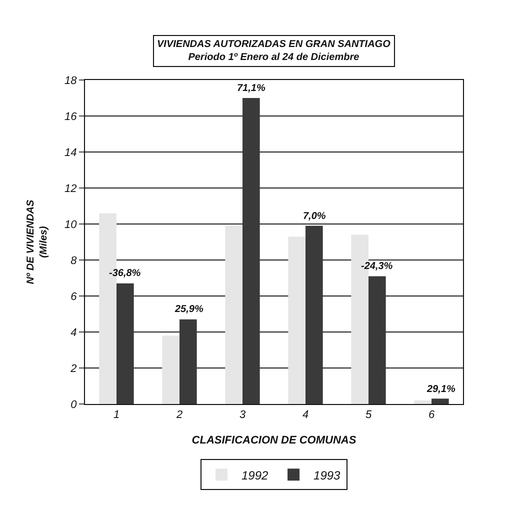 The image size is (508, 514). I want to click on y-tick-label: 16, so click(71, 116).